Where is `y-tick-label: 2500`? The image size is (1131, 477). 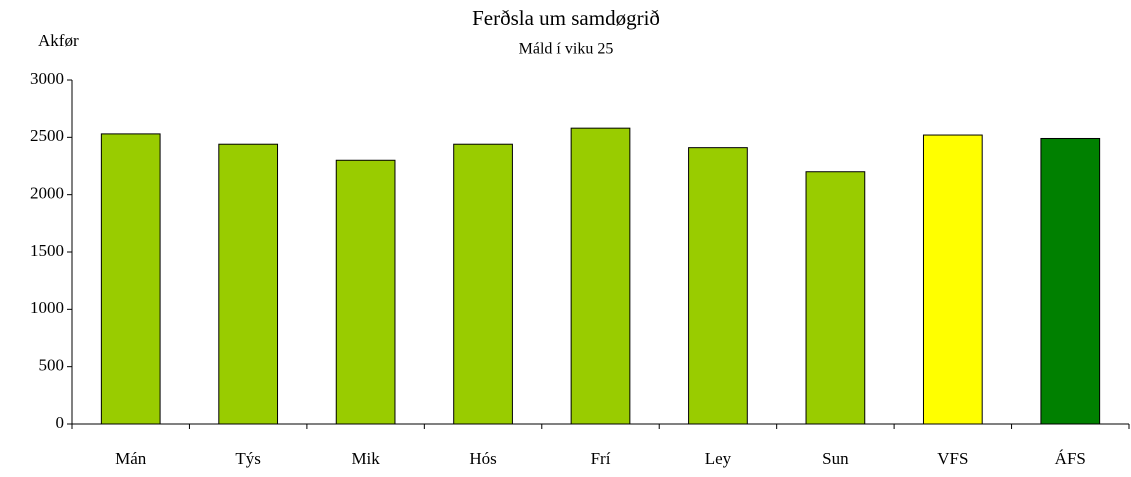
y-tick-label: 2500 is located at coordinates (47, 135).